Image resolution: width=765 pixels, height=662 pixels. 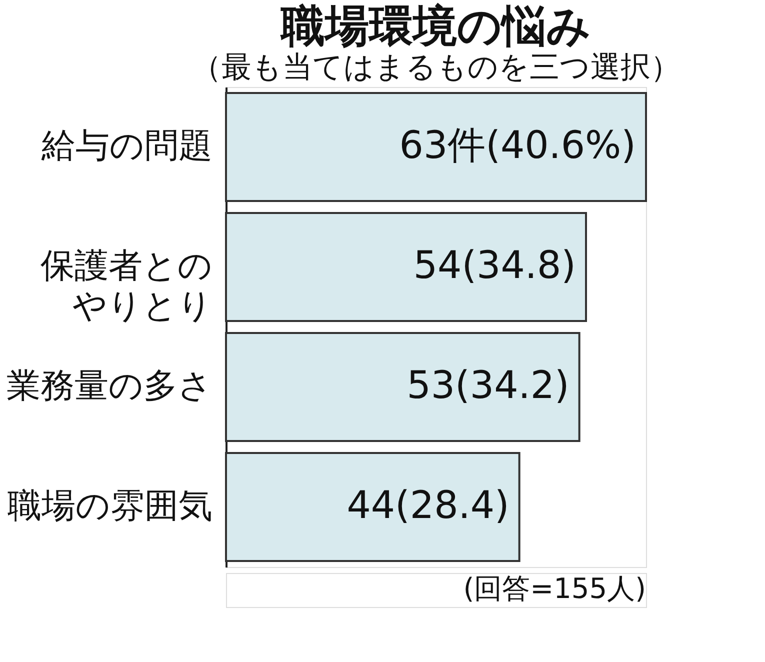 I want to click on data-label: 54(34.8), so click(x=494, y=265).